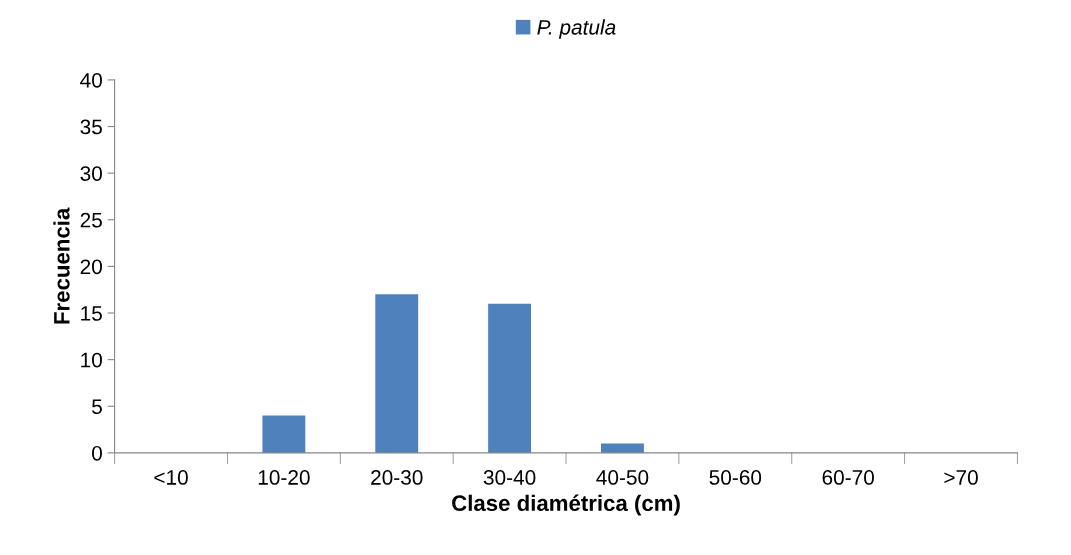 Image resolution: width=1071 pixels, height=555 pixels. I want to click on x-tick-label: 10-20, so click(284, 477).